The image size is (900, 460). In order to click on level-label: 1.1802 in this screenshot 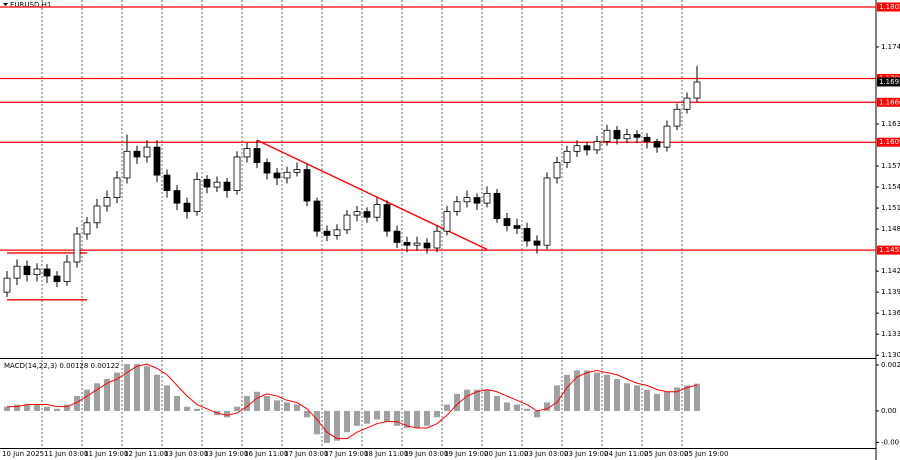, I will do `click(889, 7)`.